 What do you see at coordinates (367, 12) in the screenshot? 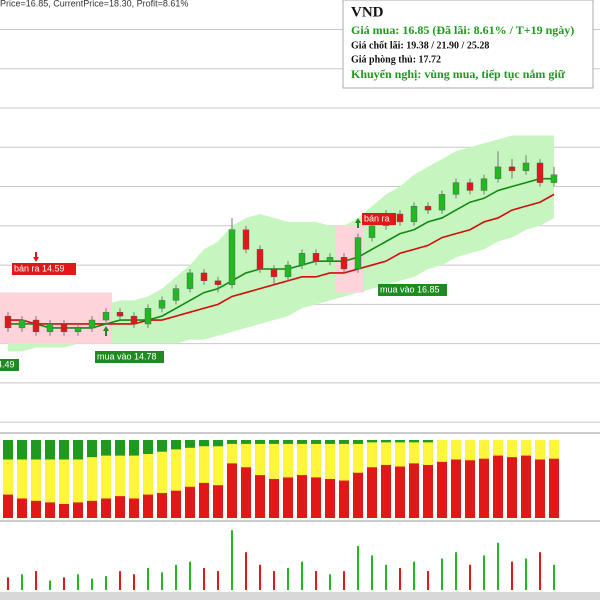
I see `symbol: VND` at bounding box center [367, 12].